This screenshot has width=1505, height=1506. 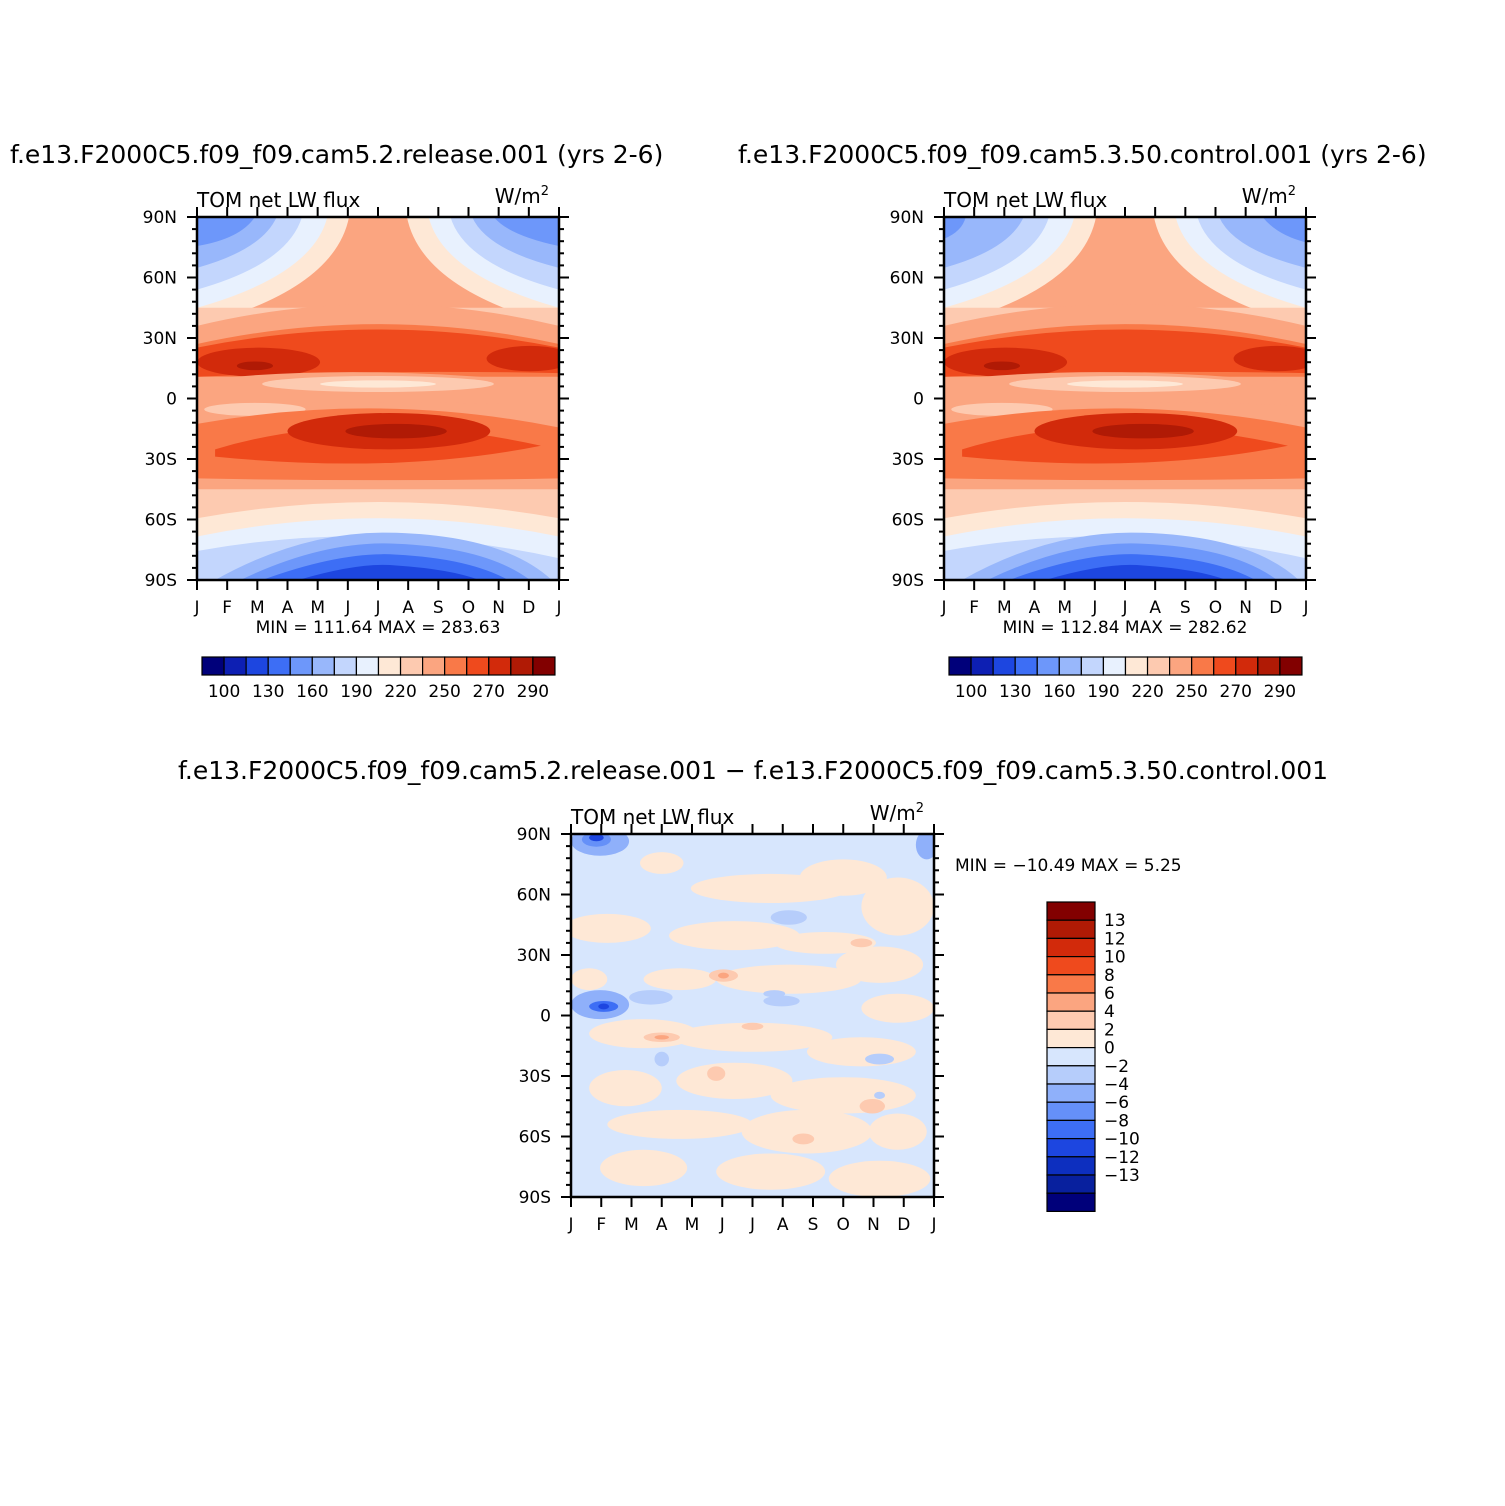 What do you see at coordinates (604, 1006) in the screenshot?
I see `diff-cool-eq-core` at bounding box center [604, 1006].